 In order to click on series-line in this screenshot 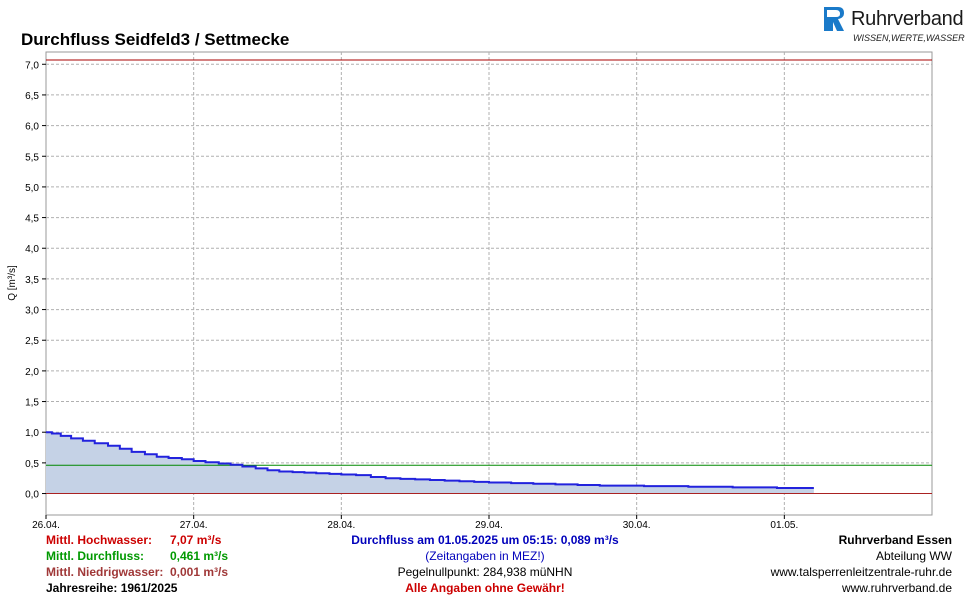, I will do `click(430, 460)`.